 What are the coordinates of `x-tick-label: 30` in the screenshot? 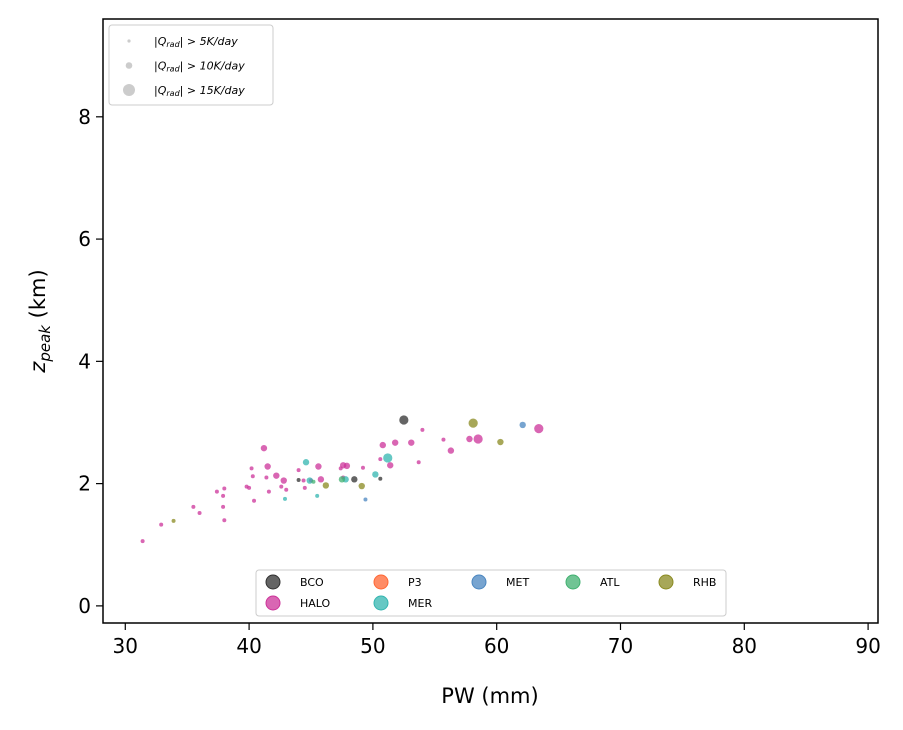 It's located at (125, 646).